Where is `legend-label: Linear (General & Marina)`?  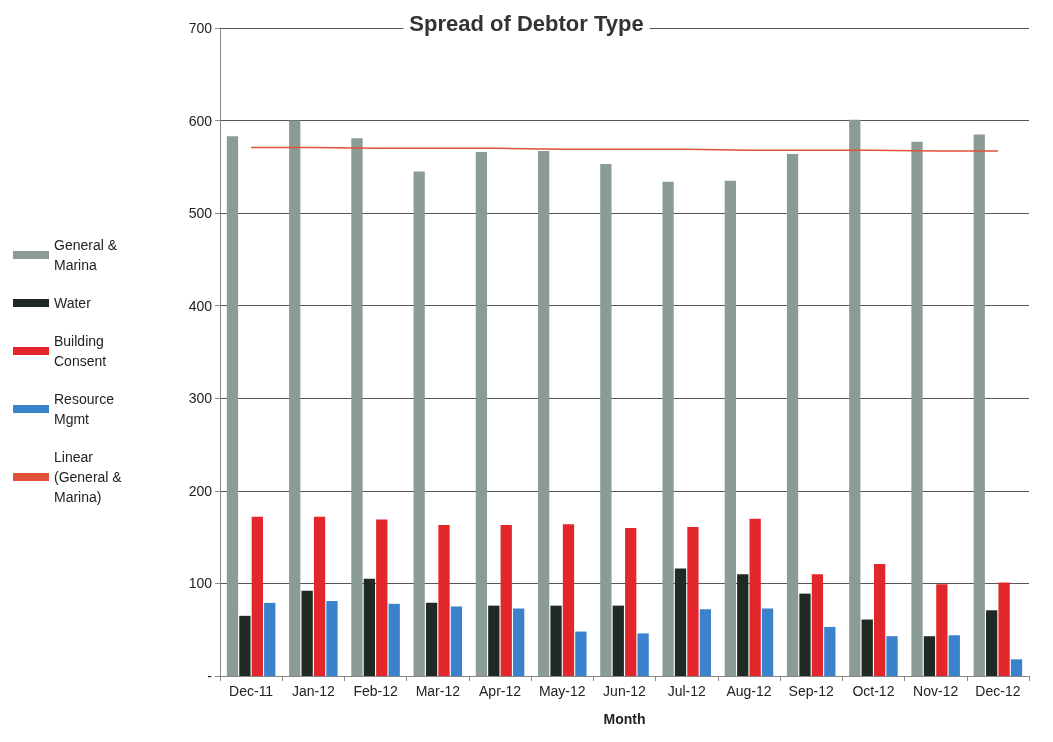 legend-label: Linear (General & Marina) is located at coordinates (88, 477).